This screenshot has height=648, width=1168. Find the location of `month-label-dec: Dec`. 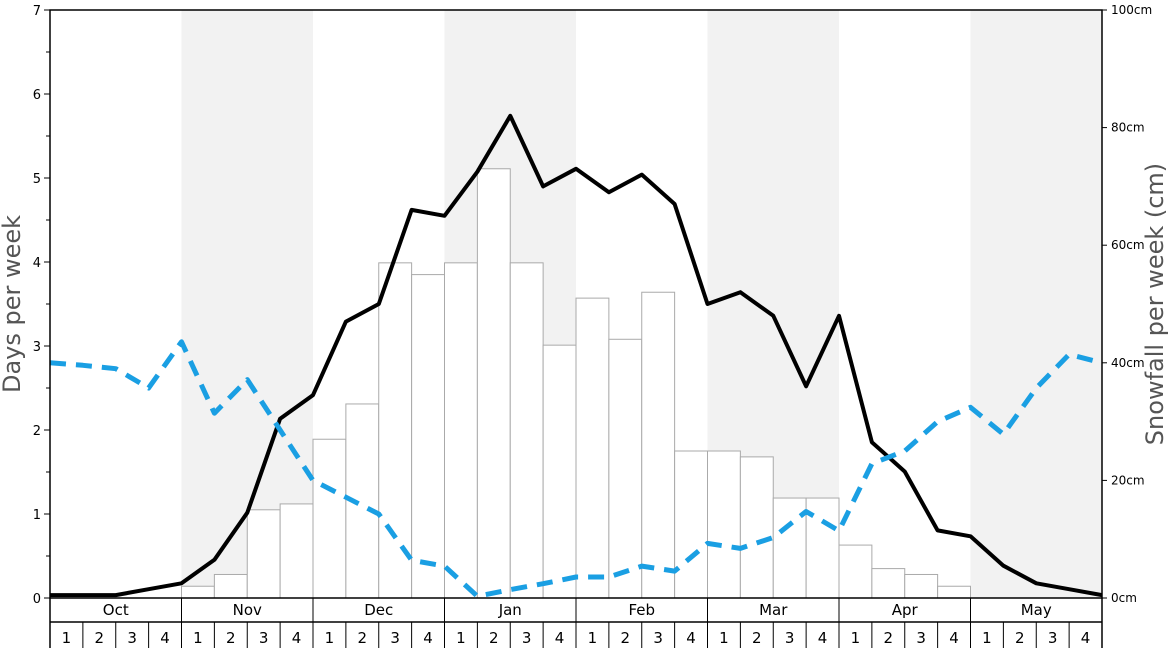

month-label-dec: Dec is located at coordinates (378, 610).